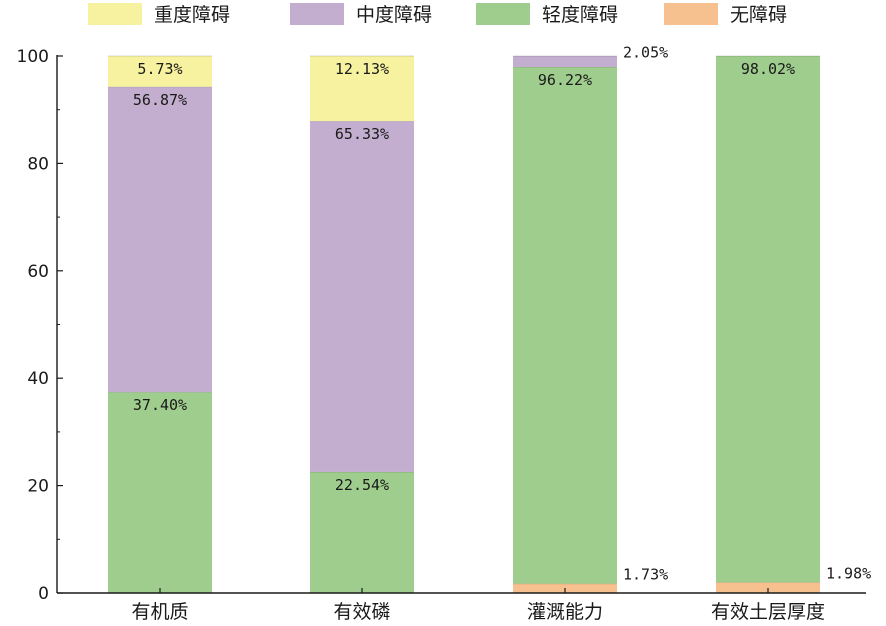  What do you see at coordinates (362, 485) in the screenshot?
I see `data-label: 22.54%` at bounding box center [362, 485].